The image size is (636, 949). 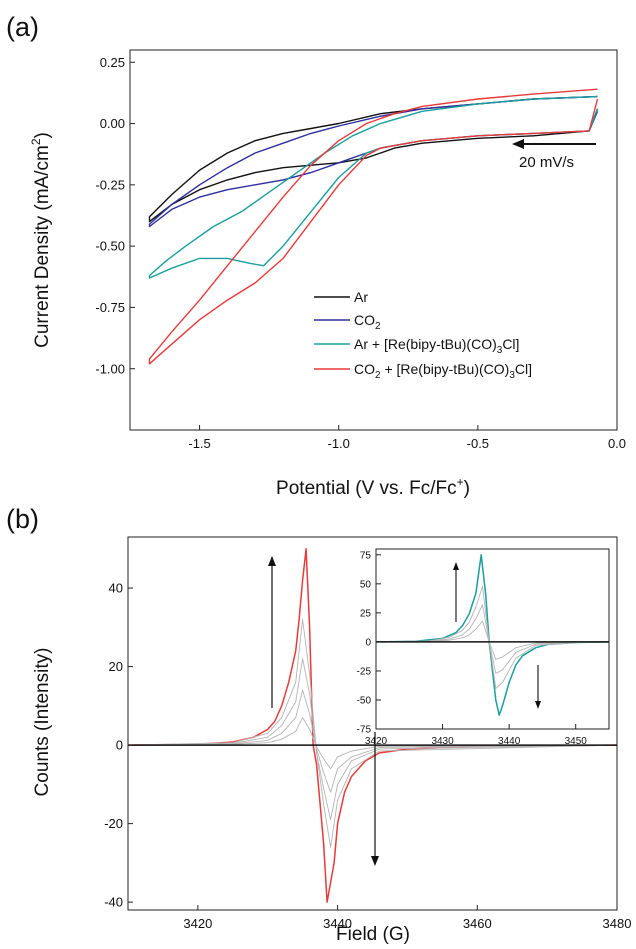 I want to click on inset-x-ticks: 3420 3430 3440 3450, so click(x=476, y=735).